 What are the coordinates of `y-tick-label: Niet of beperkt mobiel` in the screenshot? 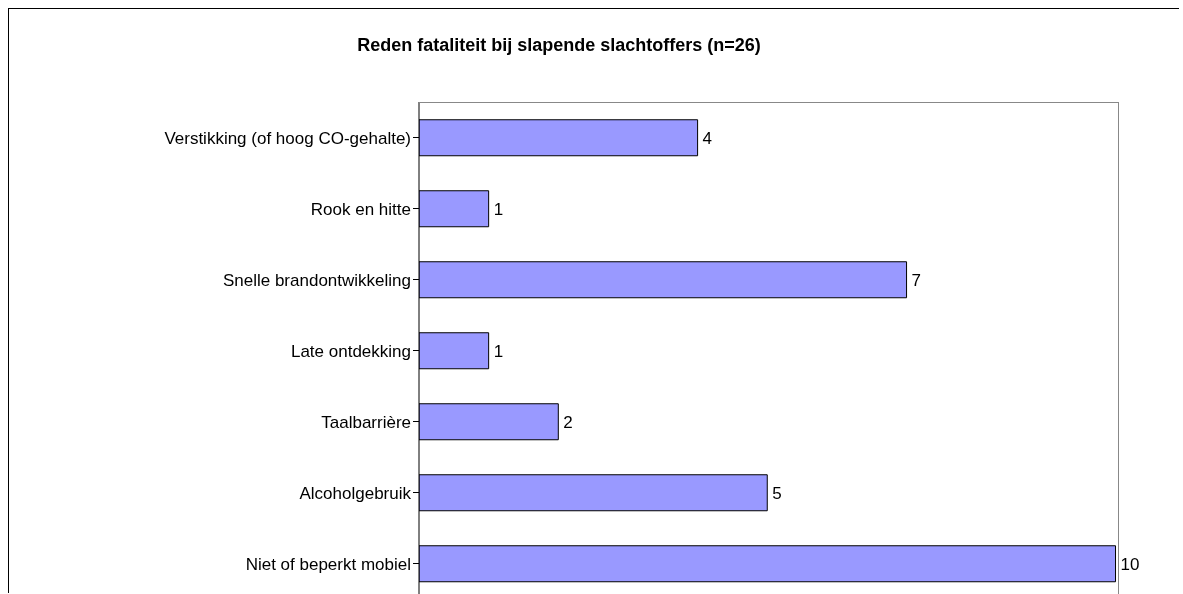 It's located at (328, 564).